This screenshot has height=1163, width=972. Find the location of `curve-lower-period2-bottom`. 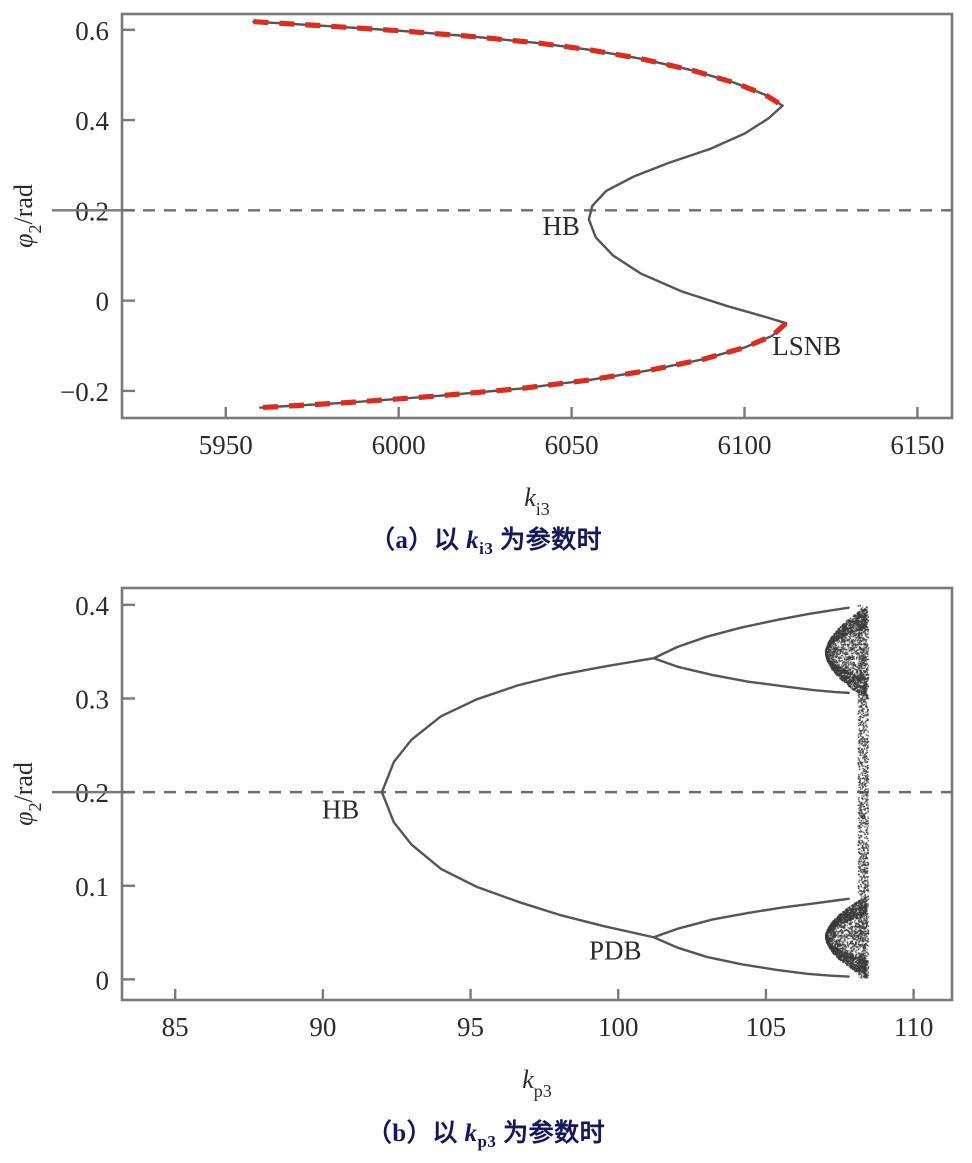

curve-lower-period2-bottom is located at coordinates (751, 957).